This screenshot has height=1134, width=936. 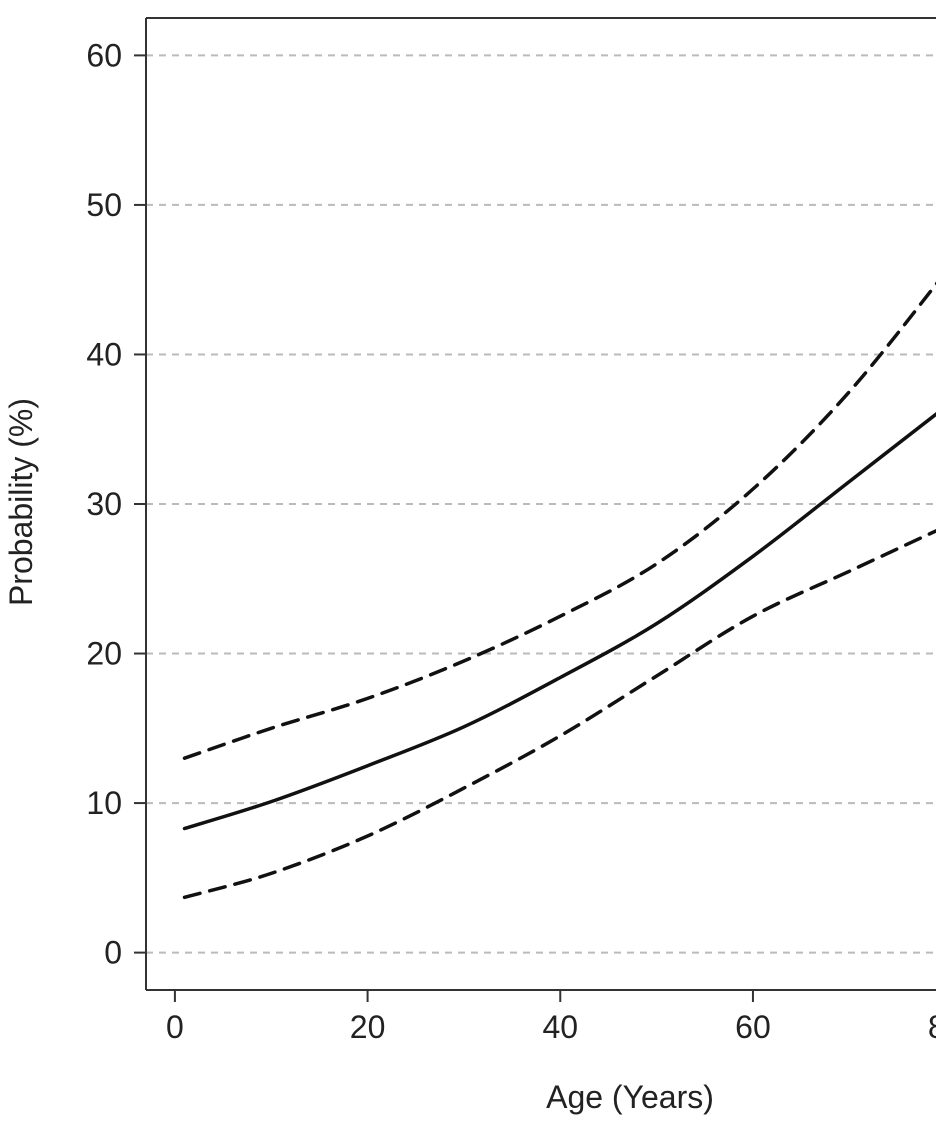 What do you see at coordinates (104, 55) in the screenshot?
I see `y-tick-label: 60` at bounding box center [104, 55].